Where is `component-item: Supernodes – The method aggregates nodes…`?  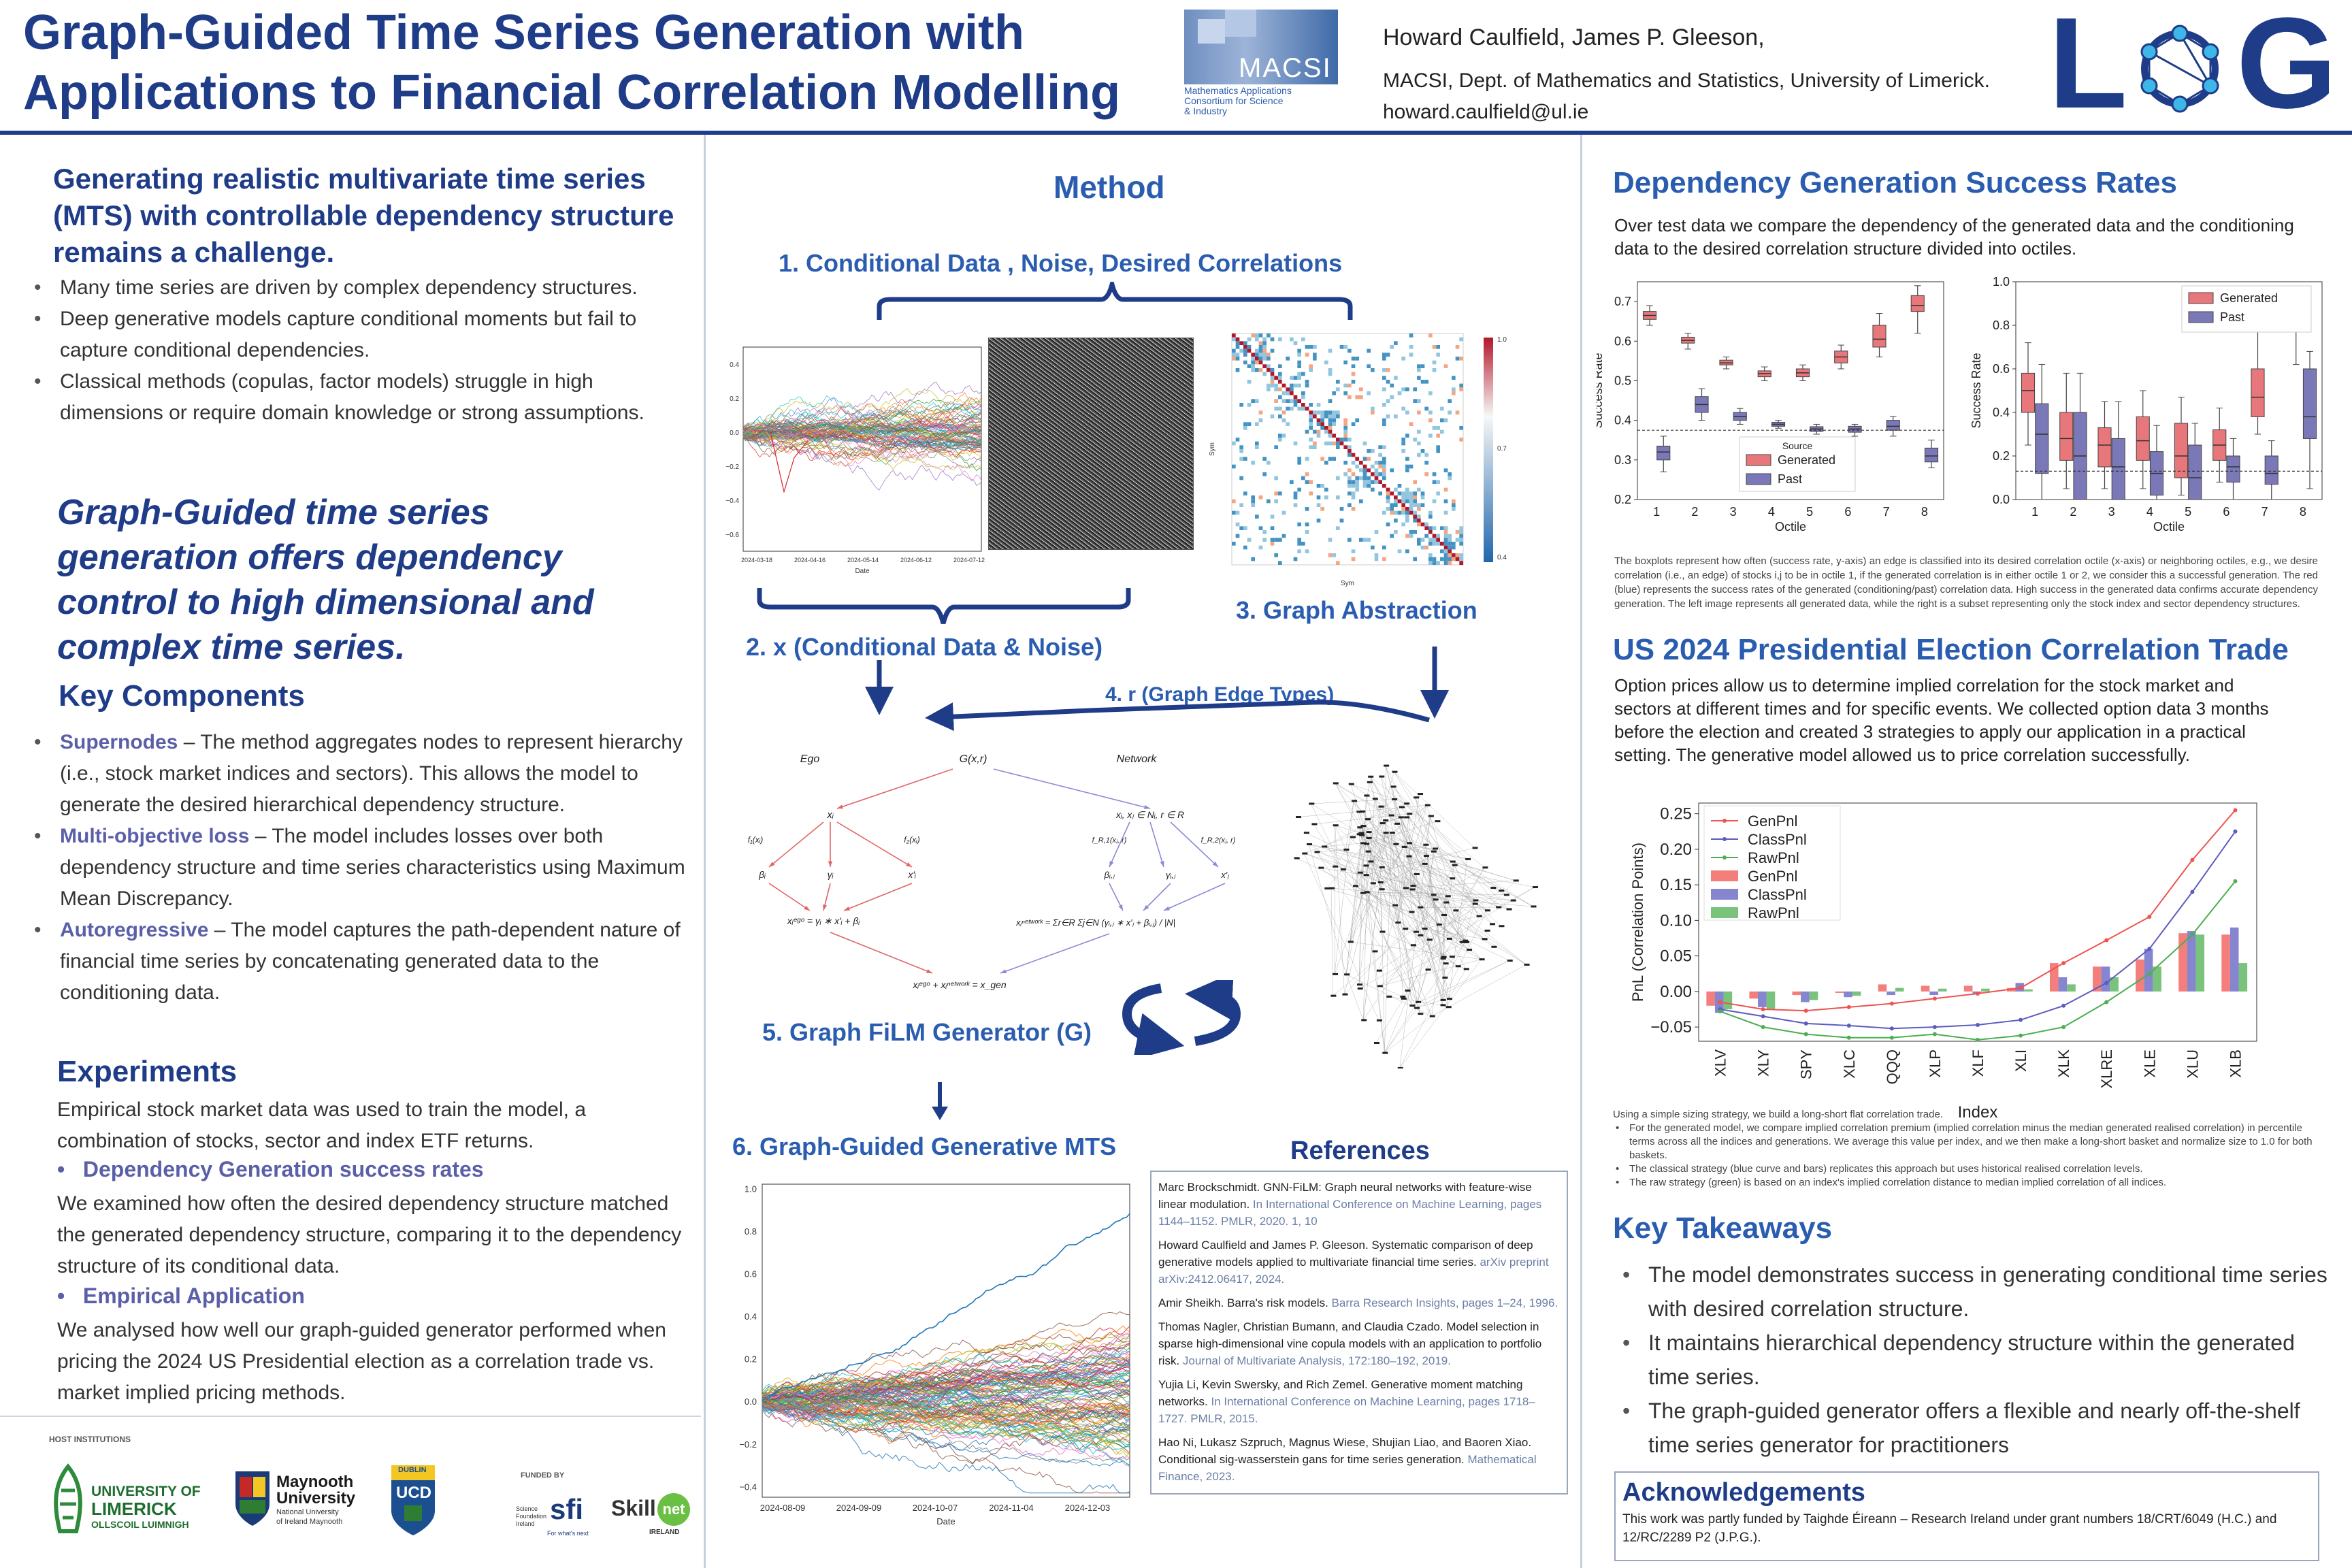 component-item: Supernodes – The method aggregates nodes… is located at coordinates (356, 774).